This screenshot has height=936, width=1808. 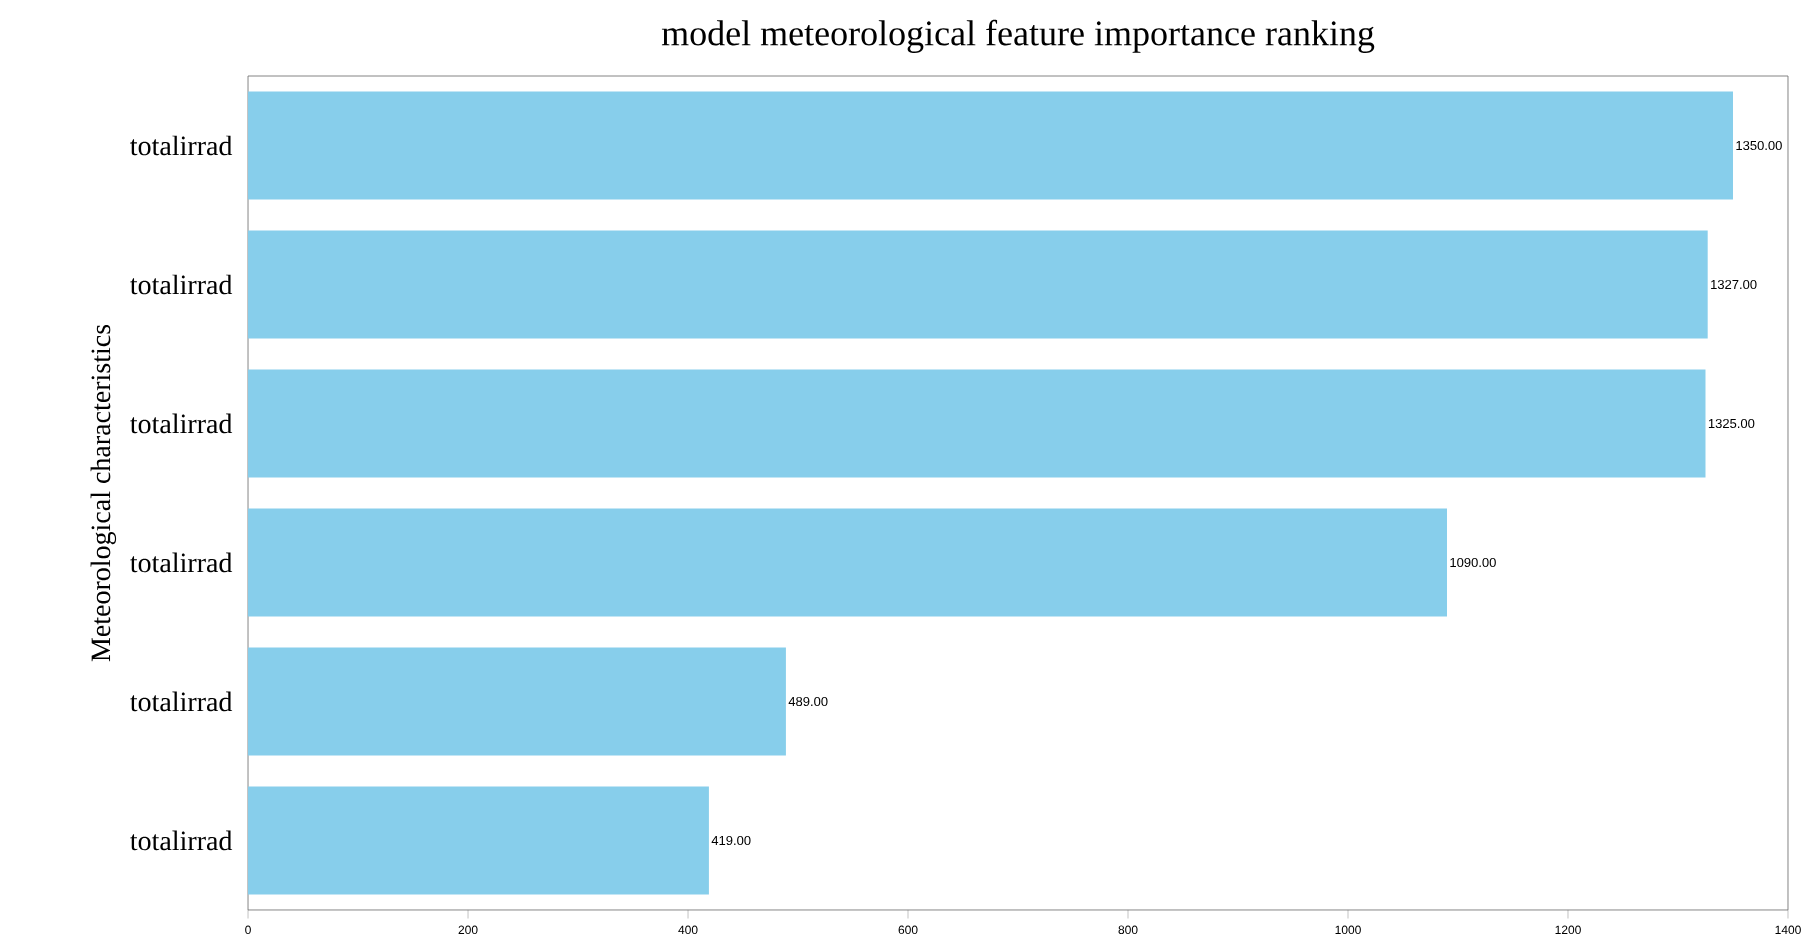 I want to click on chart-title: model meteorological feature importance ranking, so click(x=1018, y=36).